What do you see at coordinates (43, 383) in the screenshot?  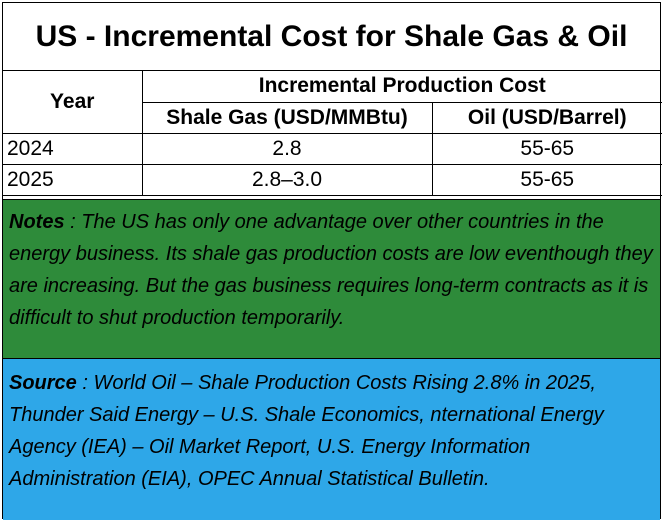 I see `source-label: Source` at bounding box center [43, 383].